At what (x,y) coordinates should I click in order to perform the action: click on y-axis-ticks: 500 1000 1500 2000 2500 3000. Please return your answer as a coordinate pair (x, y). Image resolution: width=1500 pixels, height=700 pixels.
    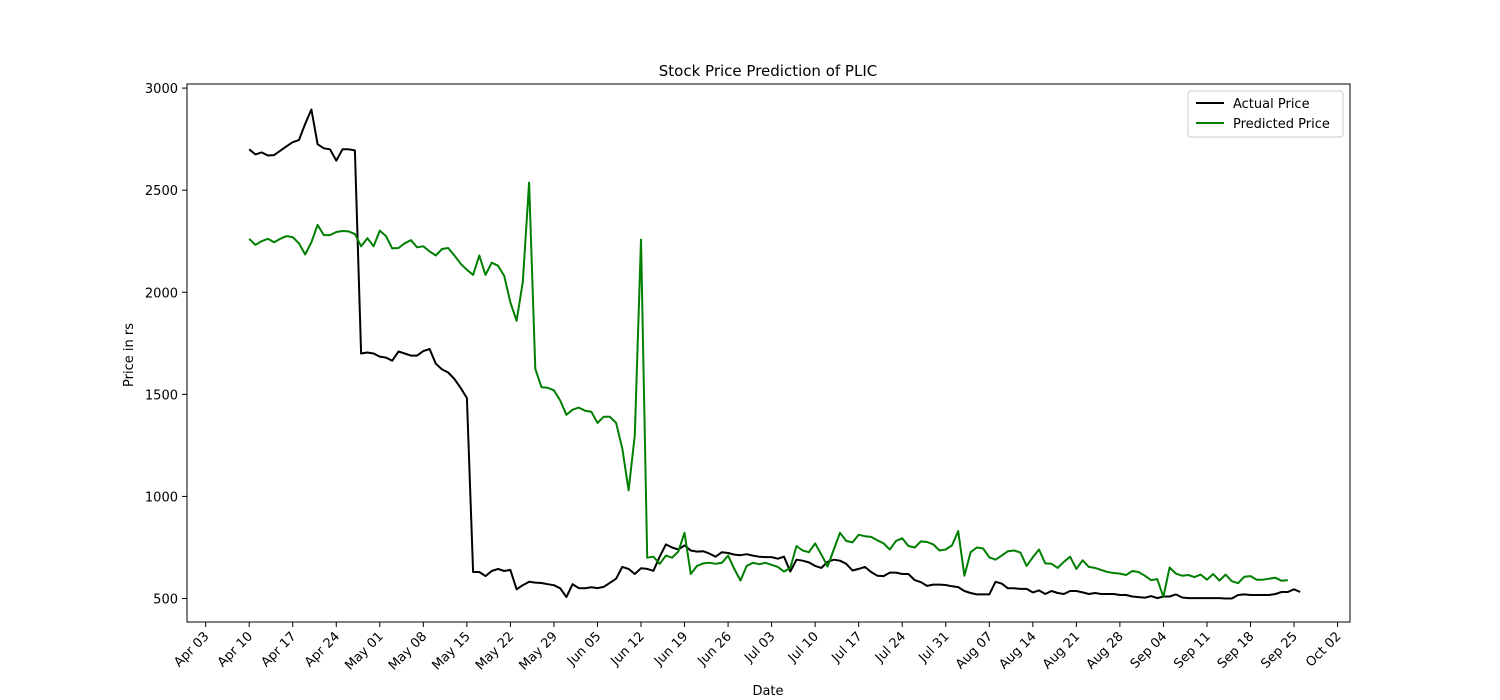
    Looking at the image, I should click on (166, 345).